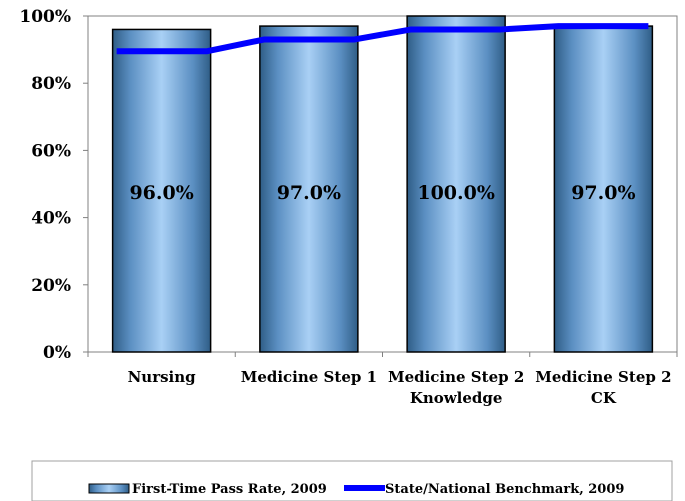 This screenshot has width=685, height=501. Describe the element at coordinates (57, 353) in the screenshot. I see `y-tick-label: 0%` at that location.